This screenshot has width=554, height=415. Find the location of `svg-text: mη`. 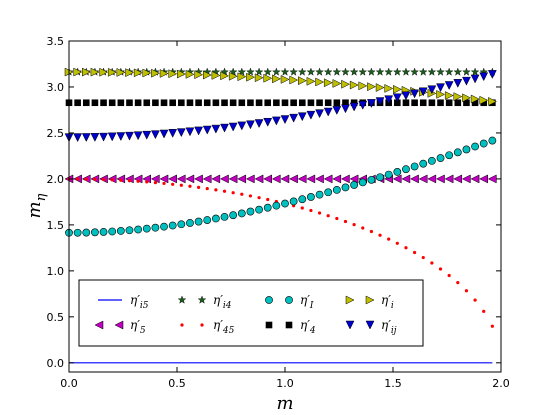

svg-text: mη is located at coordinates (36, 205).